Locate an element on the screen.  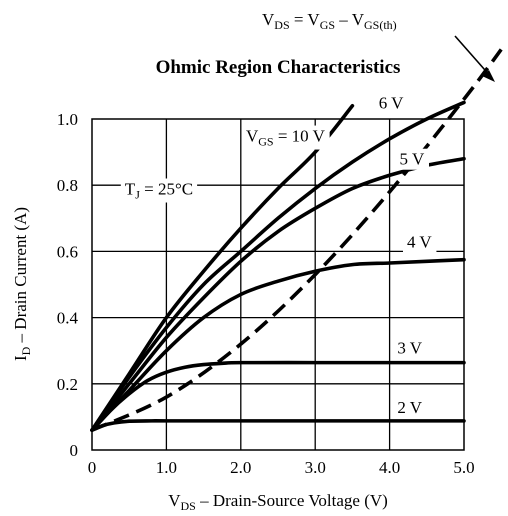
x-tick-label: 1.0 is located at coordinates (166, 467).